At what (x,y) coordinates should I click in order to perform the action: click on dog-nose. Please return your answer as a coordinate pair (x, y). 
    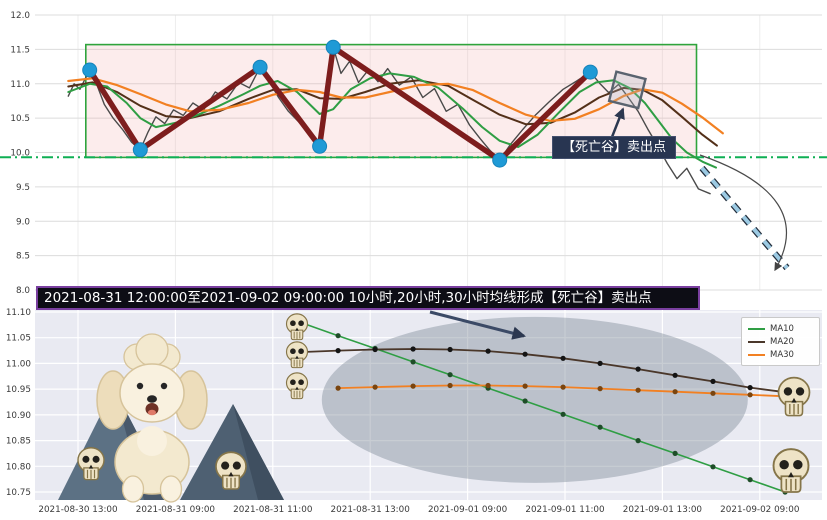
    Looking at the image, I should click on (152, 399).